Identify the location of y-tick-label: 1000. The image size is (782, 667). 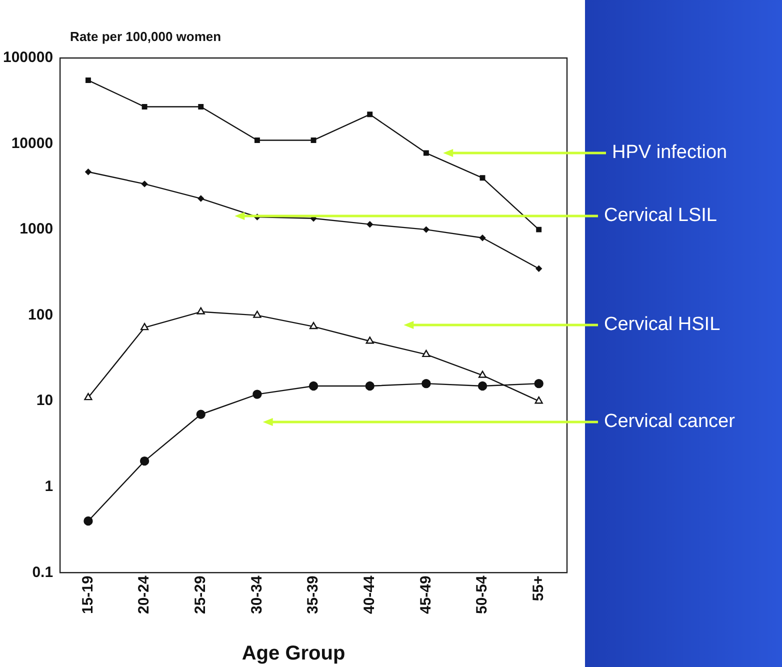
(37, 229).